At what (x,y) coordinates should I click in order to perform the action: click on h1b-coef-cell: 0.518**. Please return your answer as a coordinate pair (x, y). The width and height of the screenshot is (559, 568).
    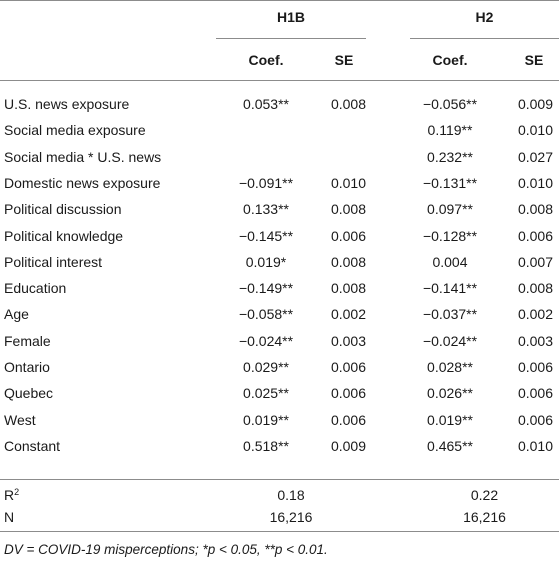
    Looking at the image, I should click on (266, 446).